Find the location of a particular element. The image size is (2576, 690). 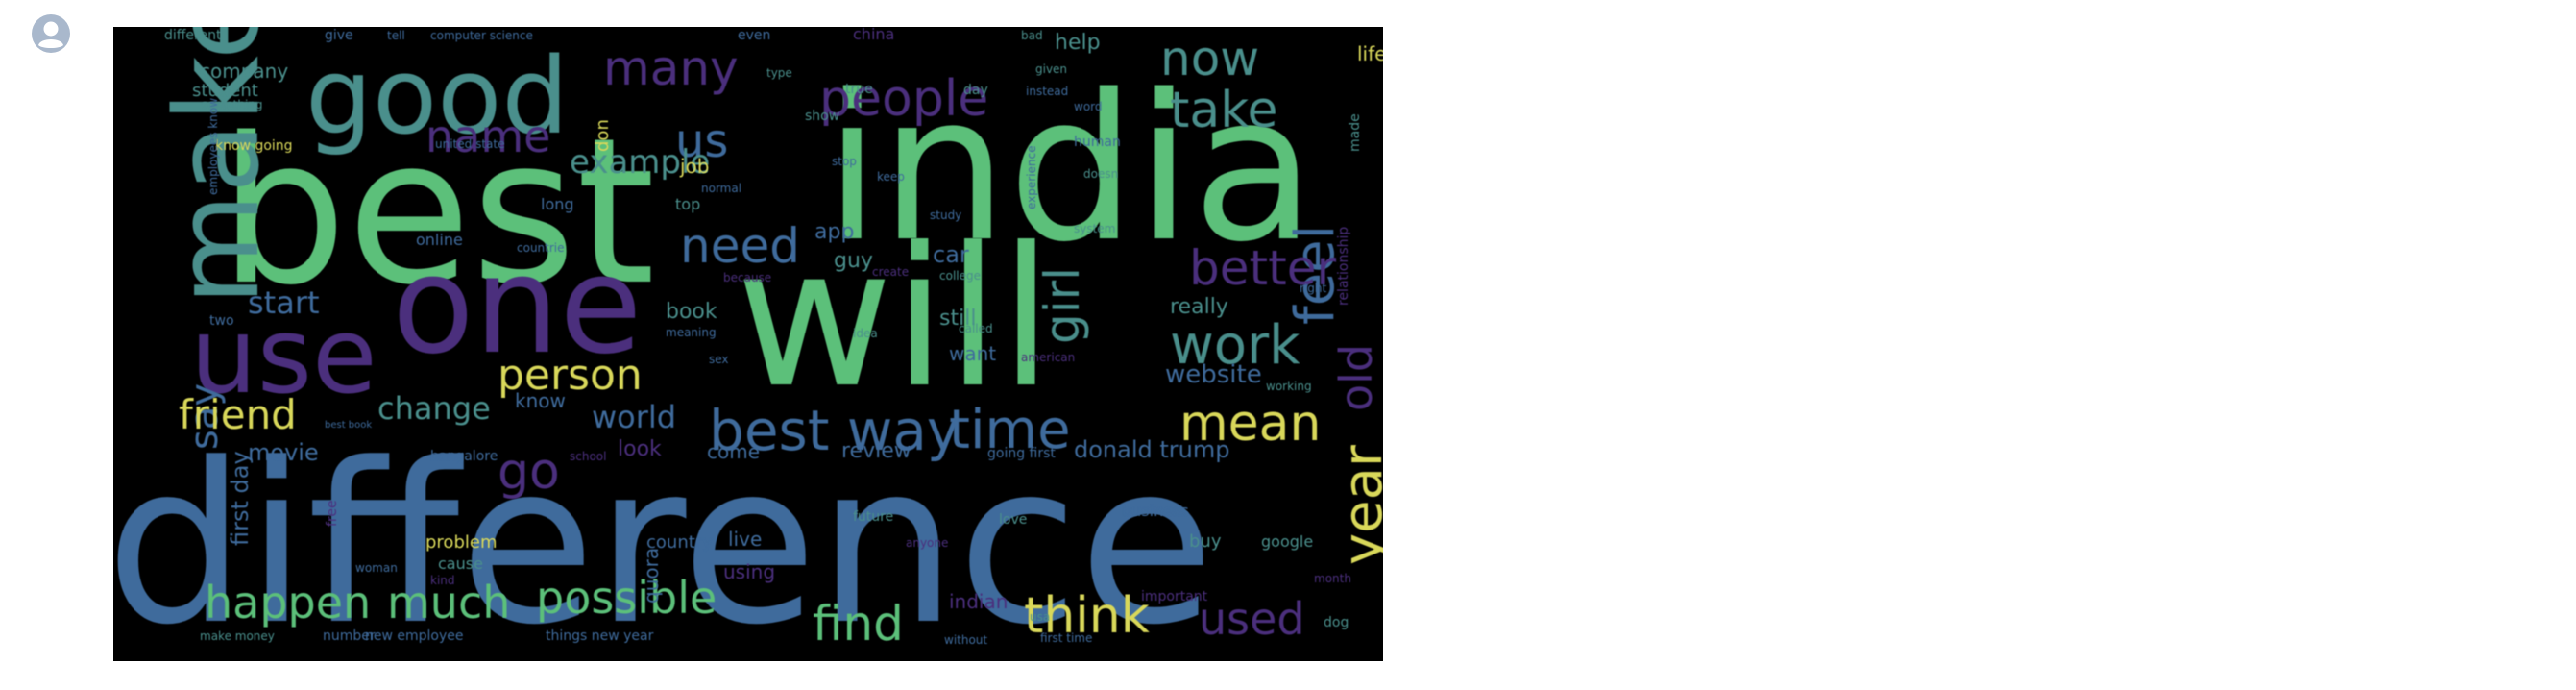

word-take: take is located at coordinates (1224, 110).